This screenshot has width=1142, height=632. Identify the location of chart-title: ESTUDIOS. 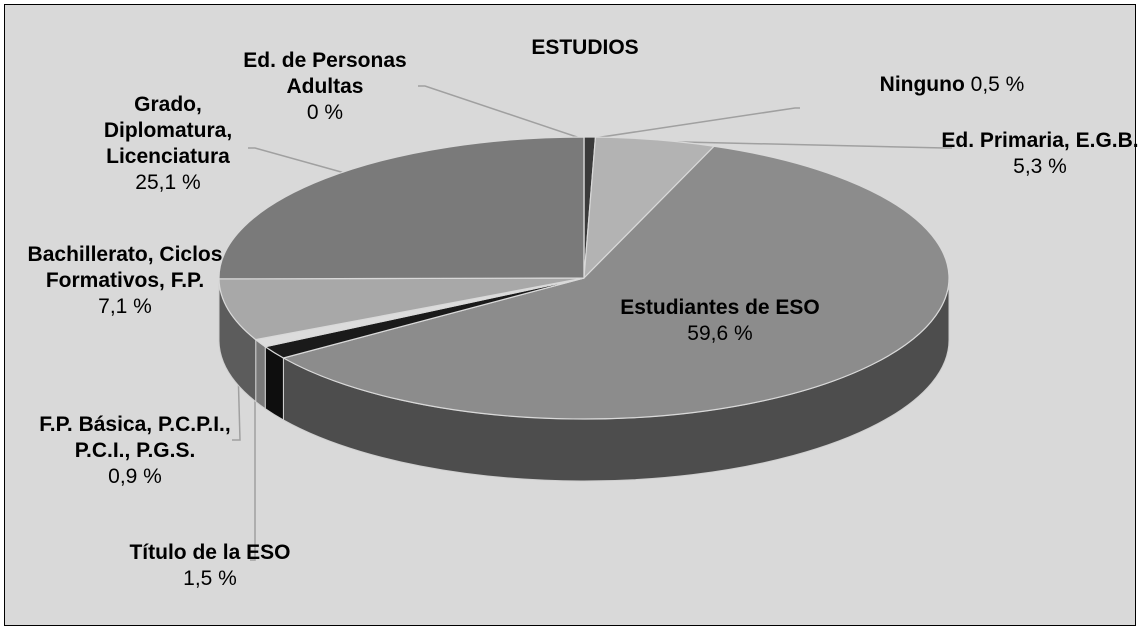
(585, 47).